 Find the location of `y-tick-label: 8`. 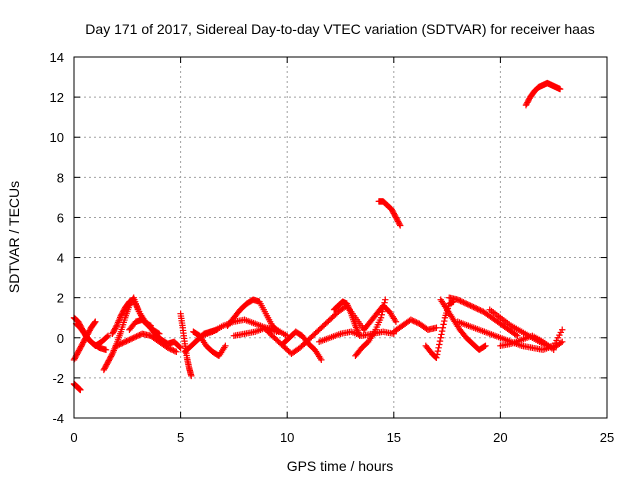

y-tick-label: 8 is located at coordinates (60, 177).